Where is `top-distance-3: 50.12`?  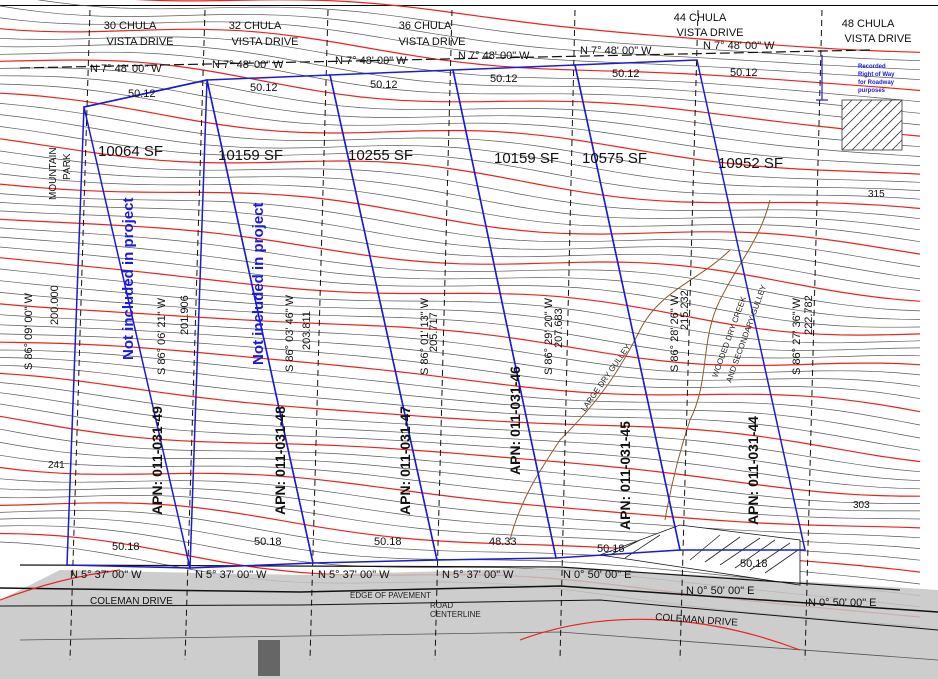
top-distance-3: 50.12 is located at coordinates (384, 85).